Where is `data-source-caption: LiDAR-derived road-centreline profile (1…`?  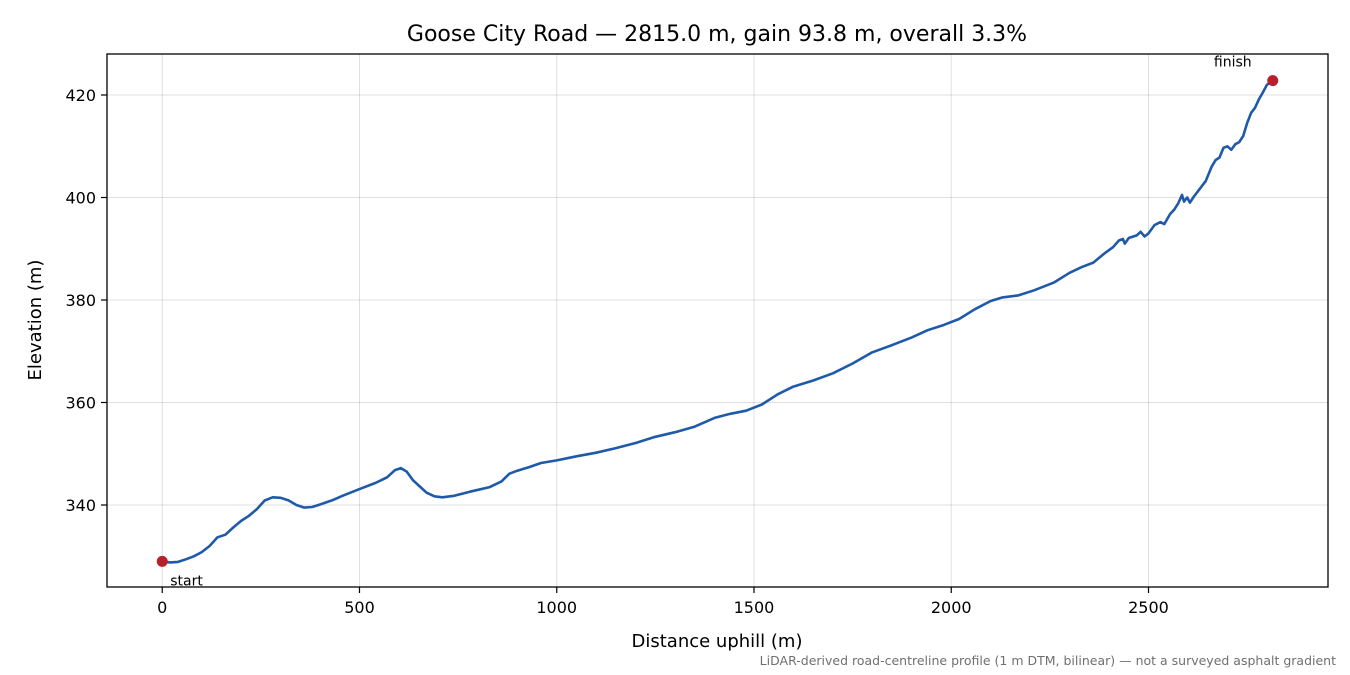
data-source-caption: LiDAR-derived road-centreline profile (1… is located at coordinates (1048, 660).